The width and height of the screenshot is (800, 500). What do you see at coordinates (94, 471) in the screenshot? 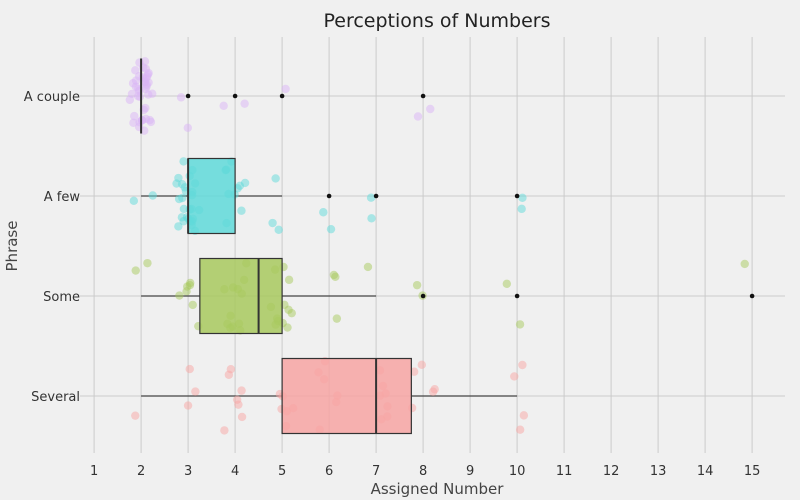
I see `x-tick-label: 1` at bounding box center [94, 471].